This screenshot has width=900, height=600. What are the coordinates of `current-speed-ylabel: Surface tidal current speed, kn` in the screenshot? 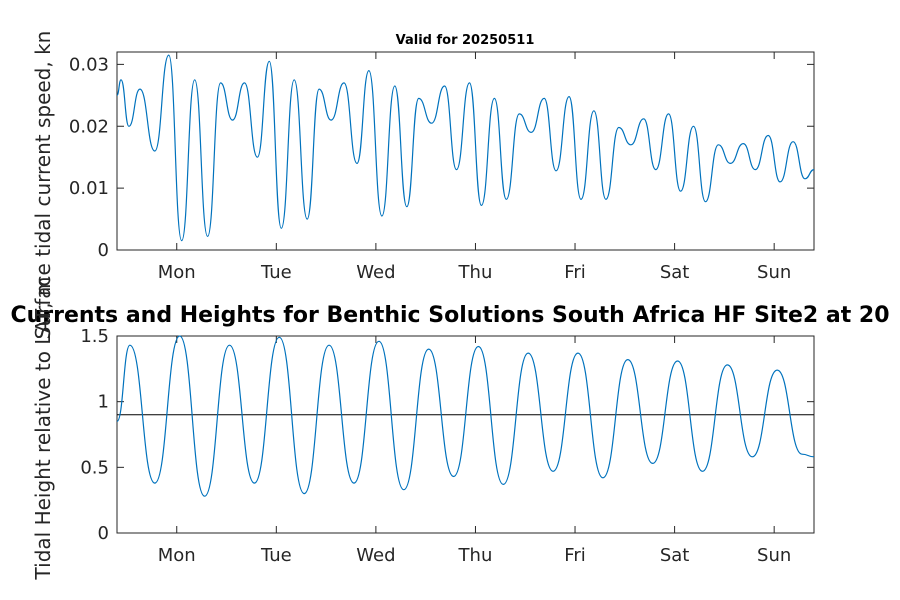 It's located at (43, 185).